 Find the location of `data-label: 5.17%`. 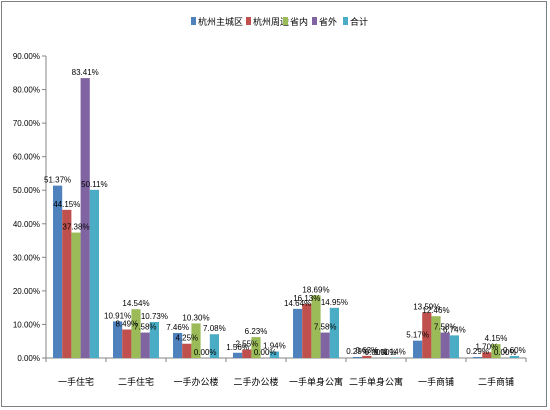

data-label: 5.17% is located at coordinates (417, 335).